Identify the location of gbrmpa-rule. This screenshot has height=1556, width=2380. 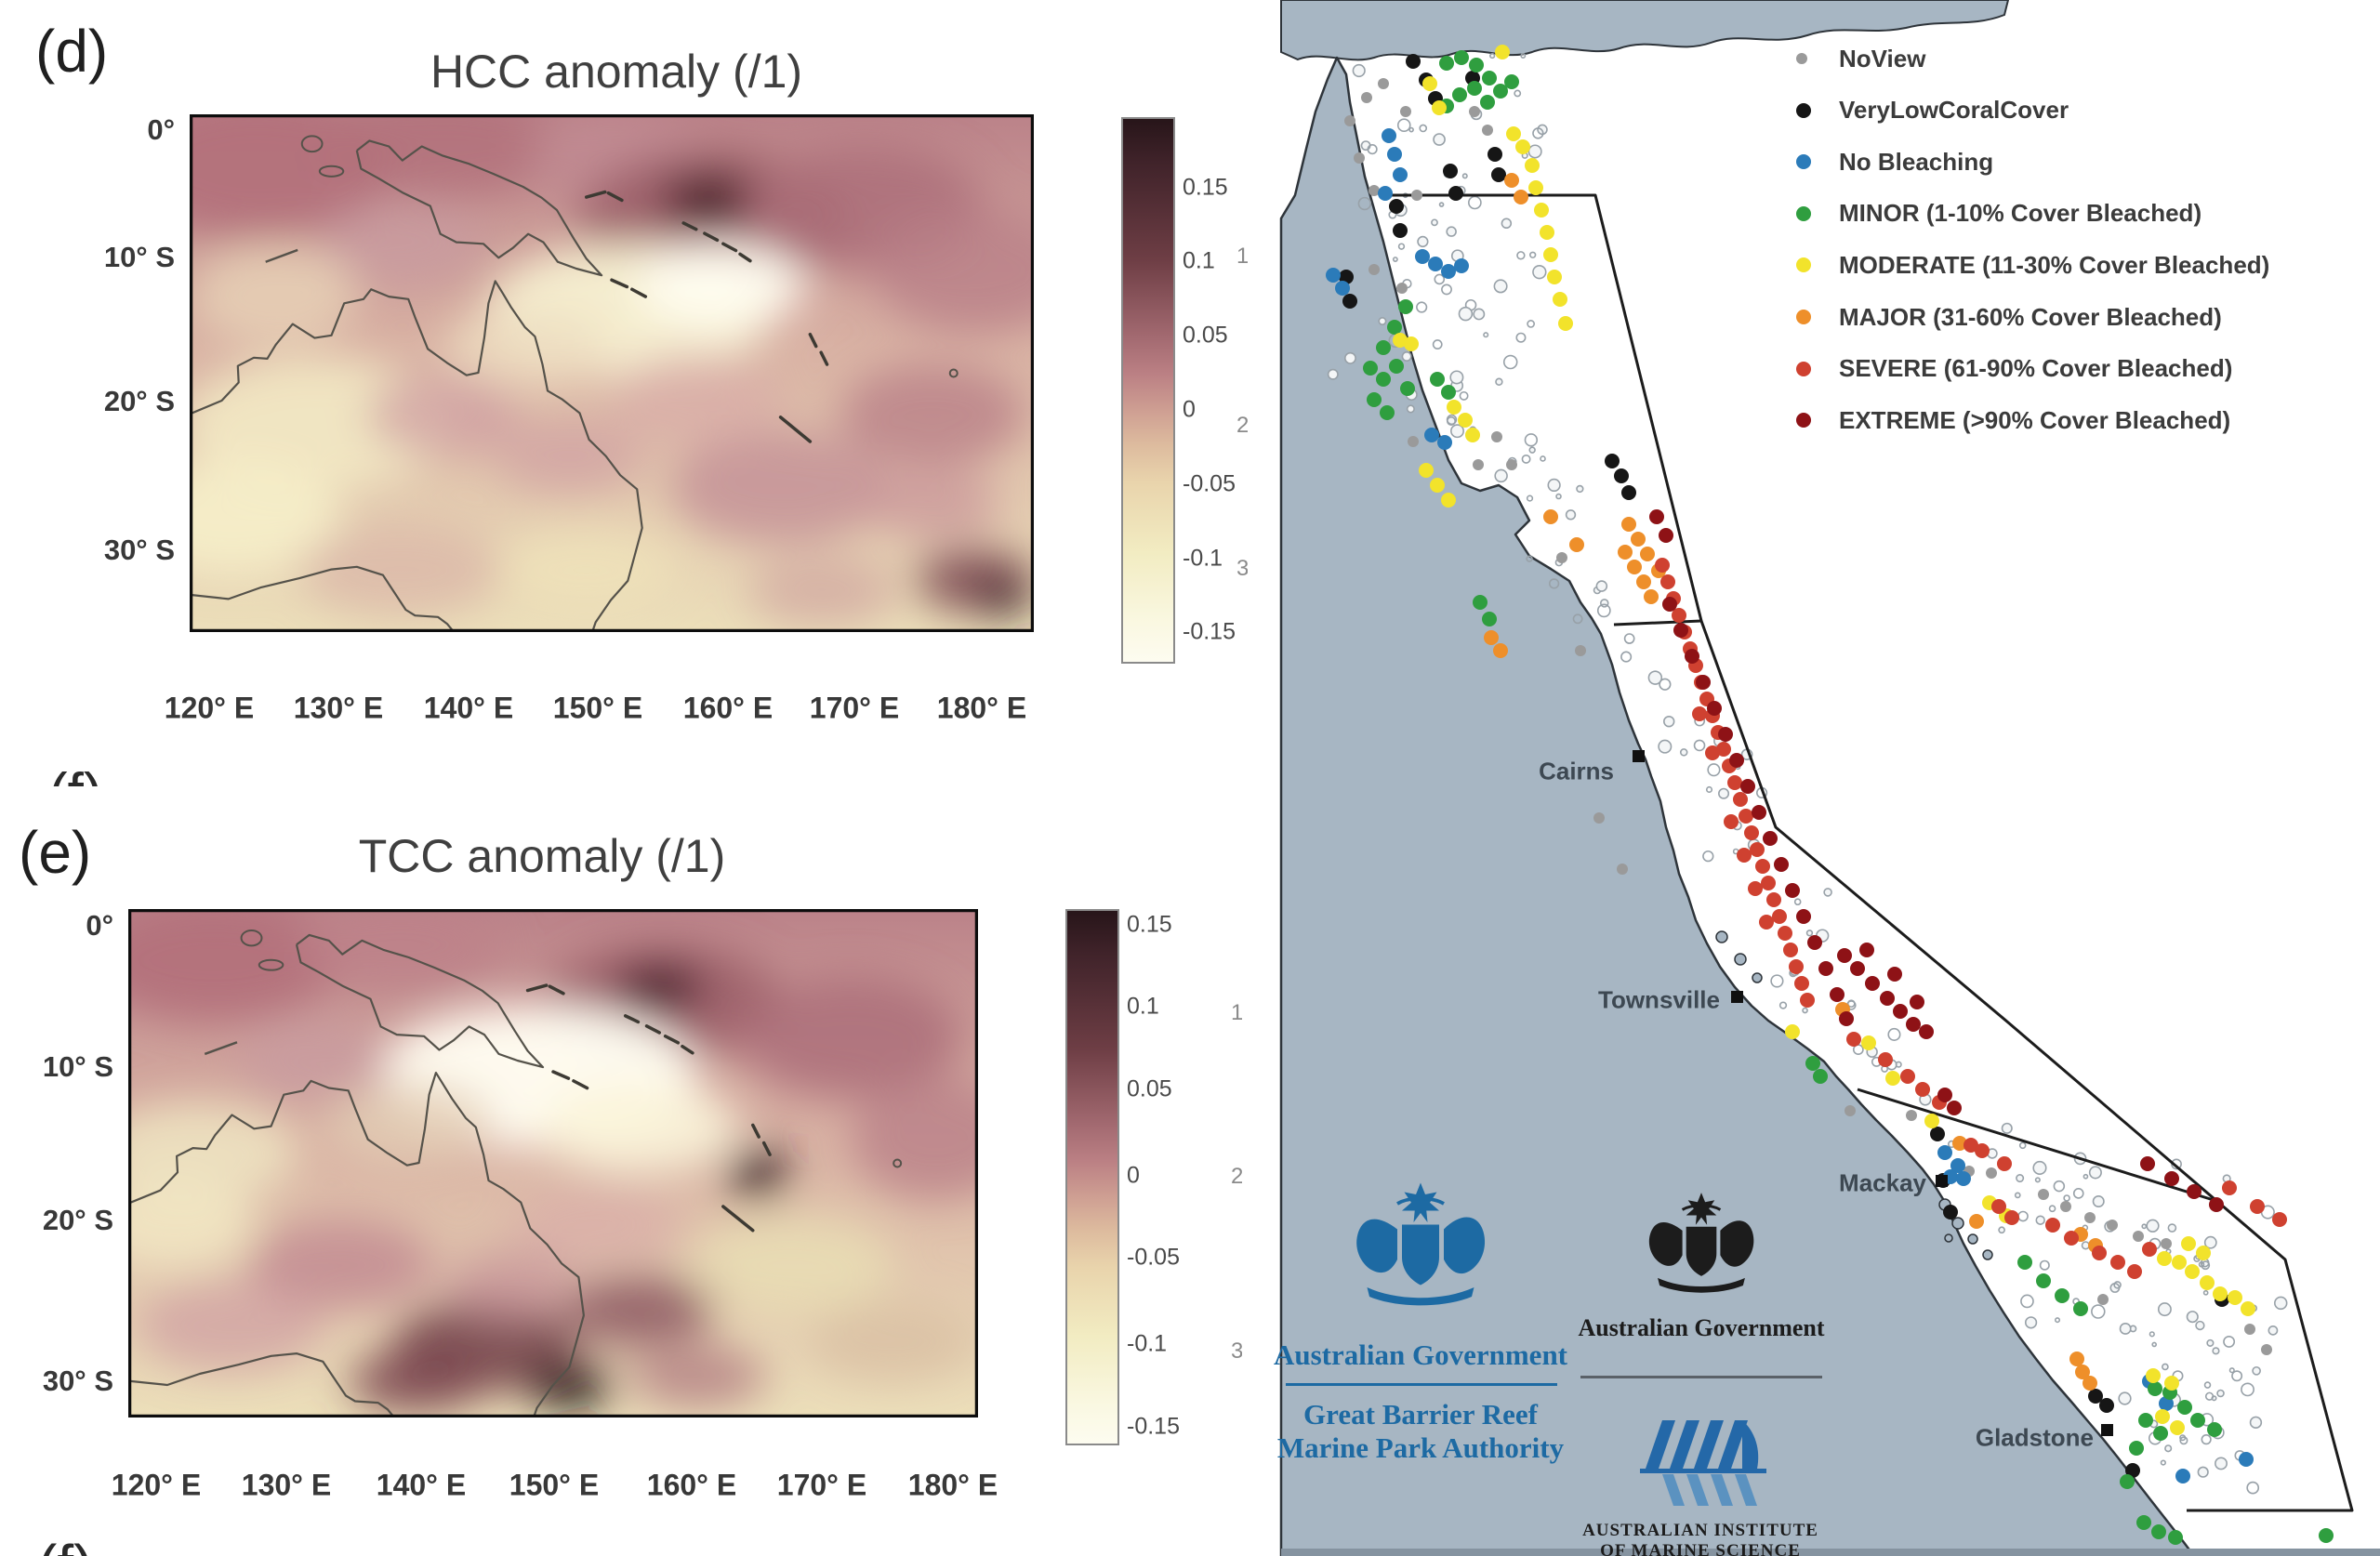
(1421, 1384).